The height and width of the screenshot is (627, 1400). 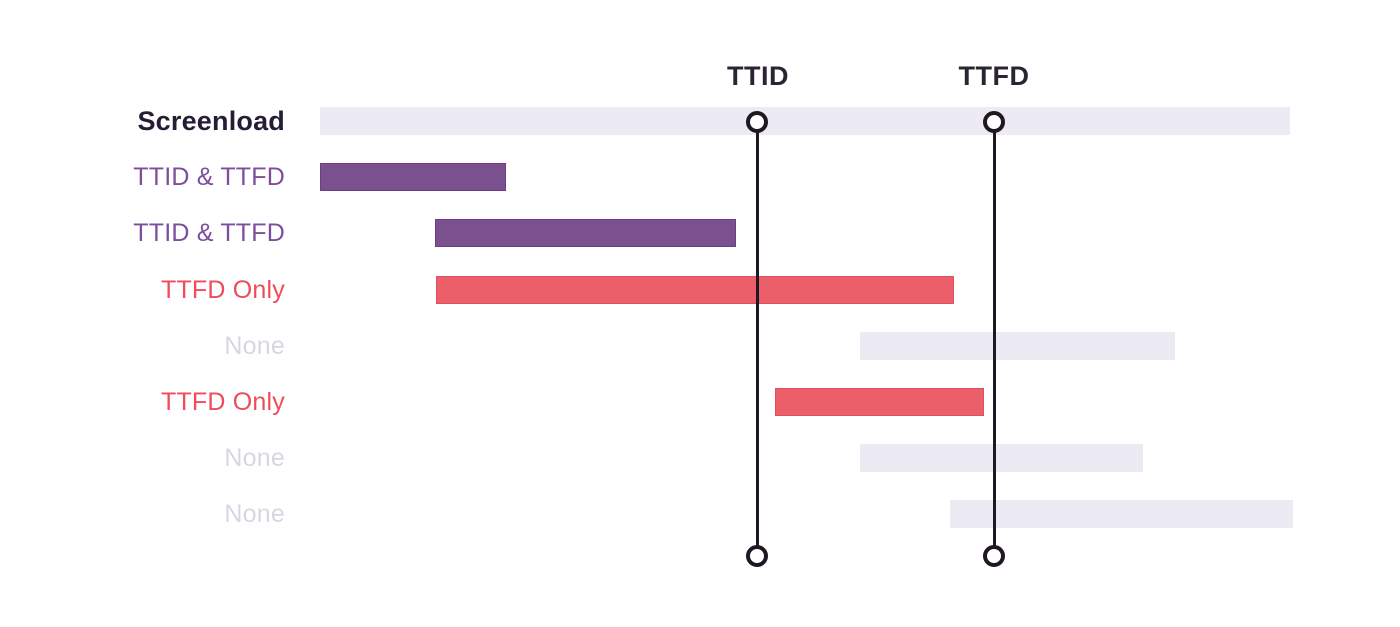 What do you see at coordinates (994, 556) in the screenshot?
I see `ttfd-marker-bottom-circle-icon` at bounding box center [994, 556].